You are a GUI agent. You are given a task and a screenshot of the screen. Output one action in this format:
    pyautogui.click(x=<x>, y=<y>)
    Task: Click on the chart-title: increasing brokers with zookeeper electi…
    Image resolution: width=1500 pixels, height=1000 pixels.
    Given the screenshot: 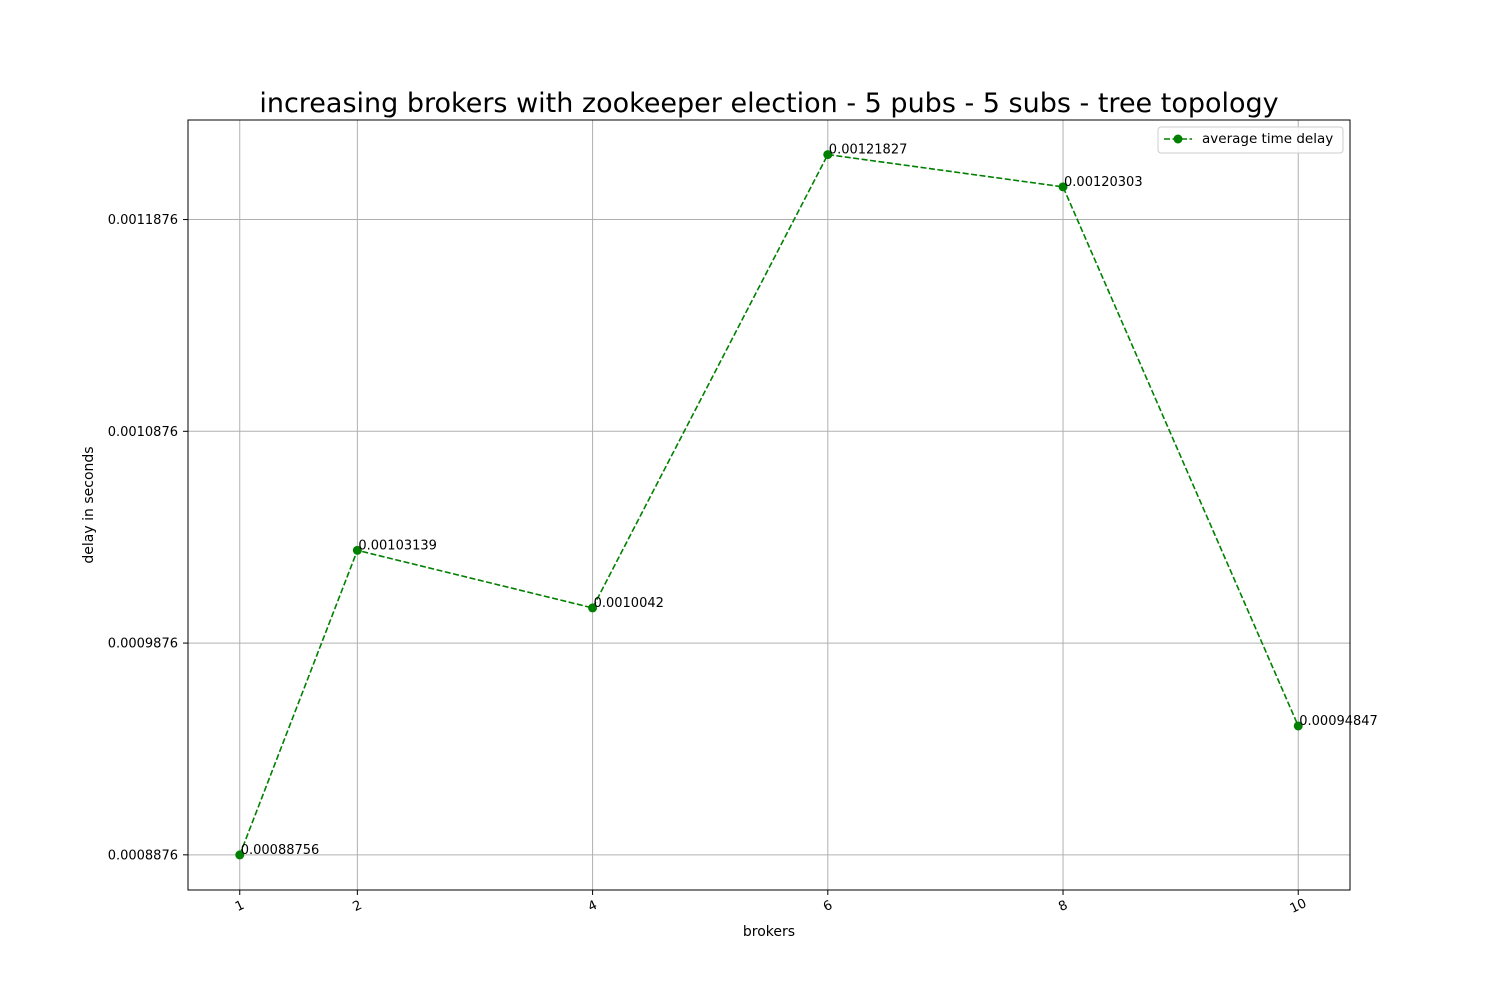 What is the action you would take?
    pyautogui.click(x=768, y=103)
    